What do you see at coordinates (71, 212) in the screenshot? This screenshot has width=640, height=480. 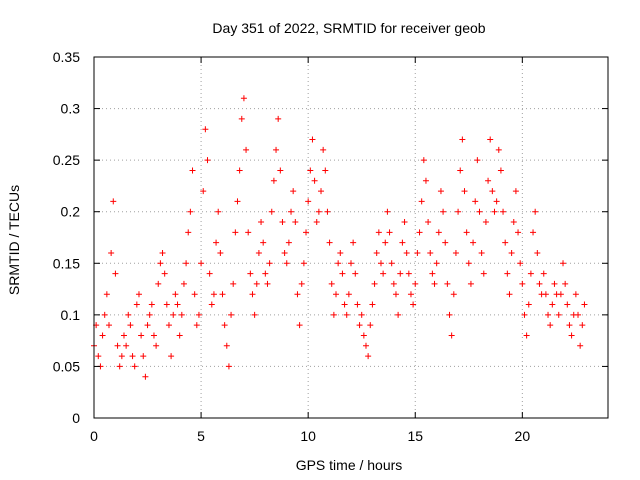 I see `y-tick-label: 0.2` at bounding box center [71, 212].